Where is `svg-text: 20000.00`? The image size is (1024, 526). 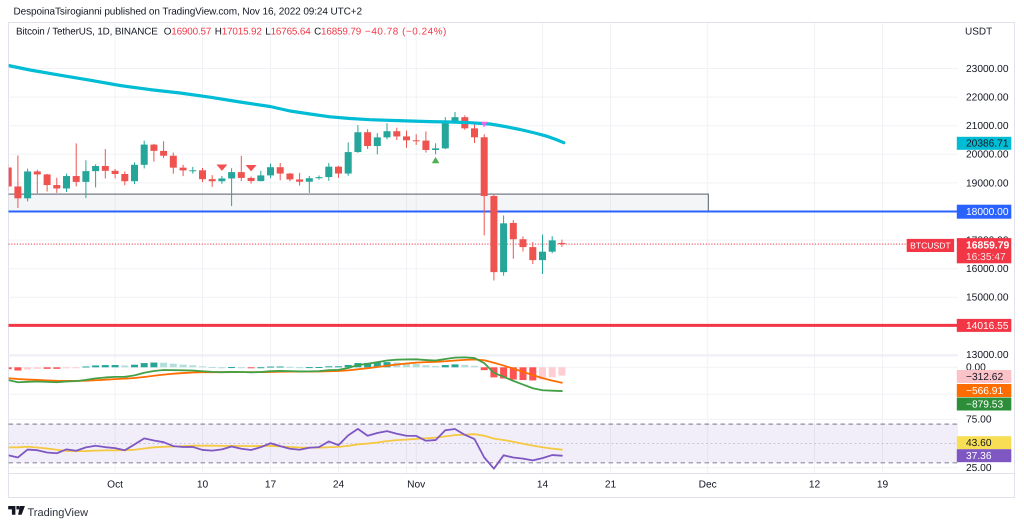
svg-text: 20000.00 is located at coordinates (987, 155).